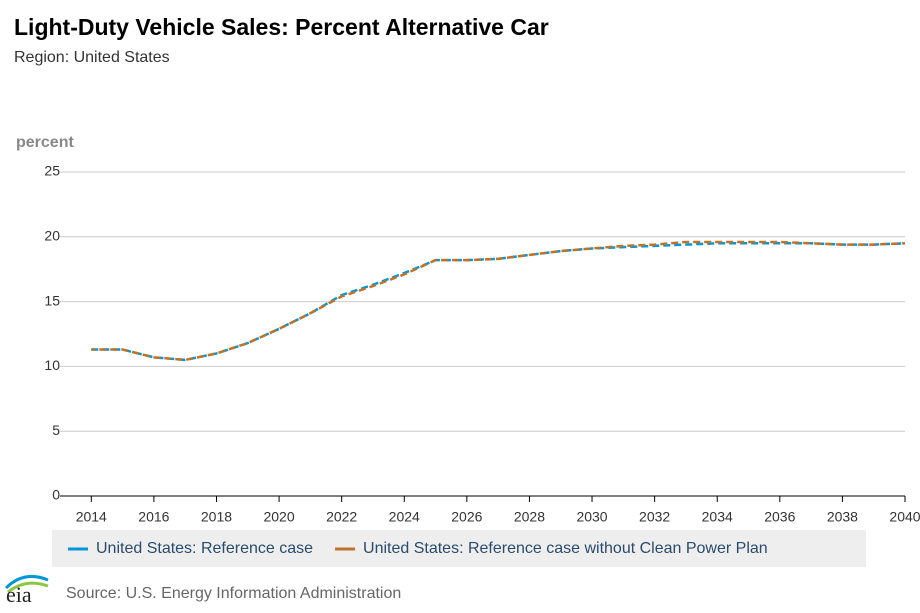  What do you see at coordinates (341, 517) in the screenshot?
I see `x-tick-label: 2022` at bounding box center [341, 517].